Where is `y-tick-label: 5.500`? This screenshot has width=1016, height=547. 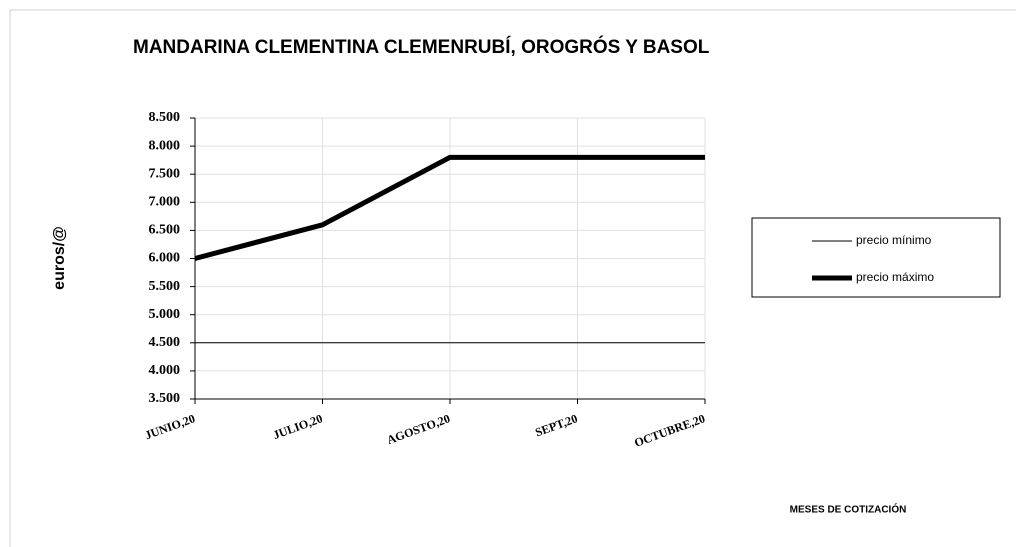
y-tick-label: 5.500 is located at coordinates (165, 286).